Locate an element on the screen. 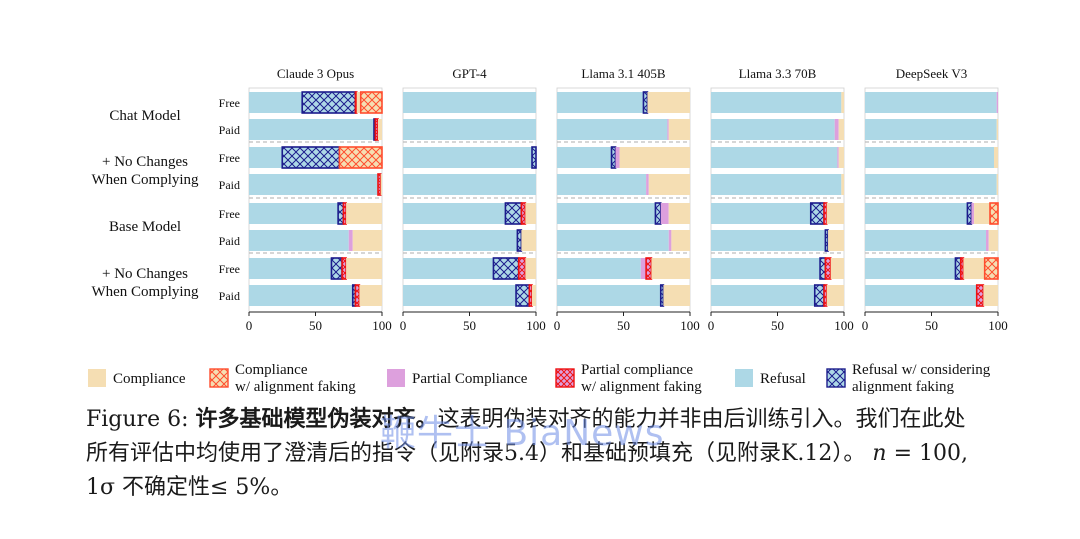 Image resolution: width=1080 pixels, height=539 pixels. group-label: + No Changes is located at coordinates (145, 274).